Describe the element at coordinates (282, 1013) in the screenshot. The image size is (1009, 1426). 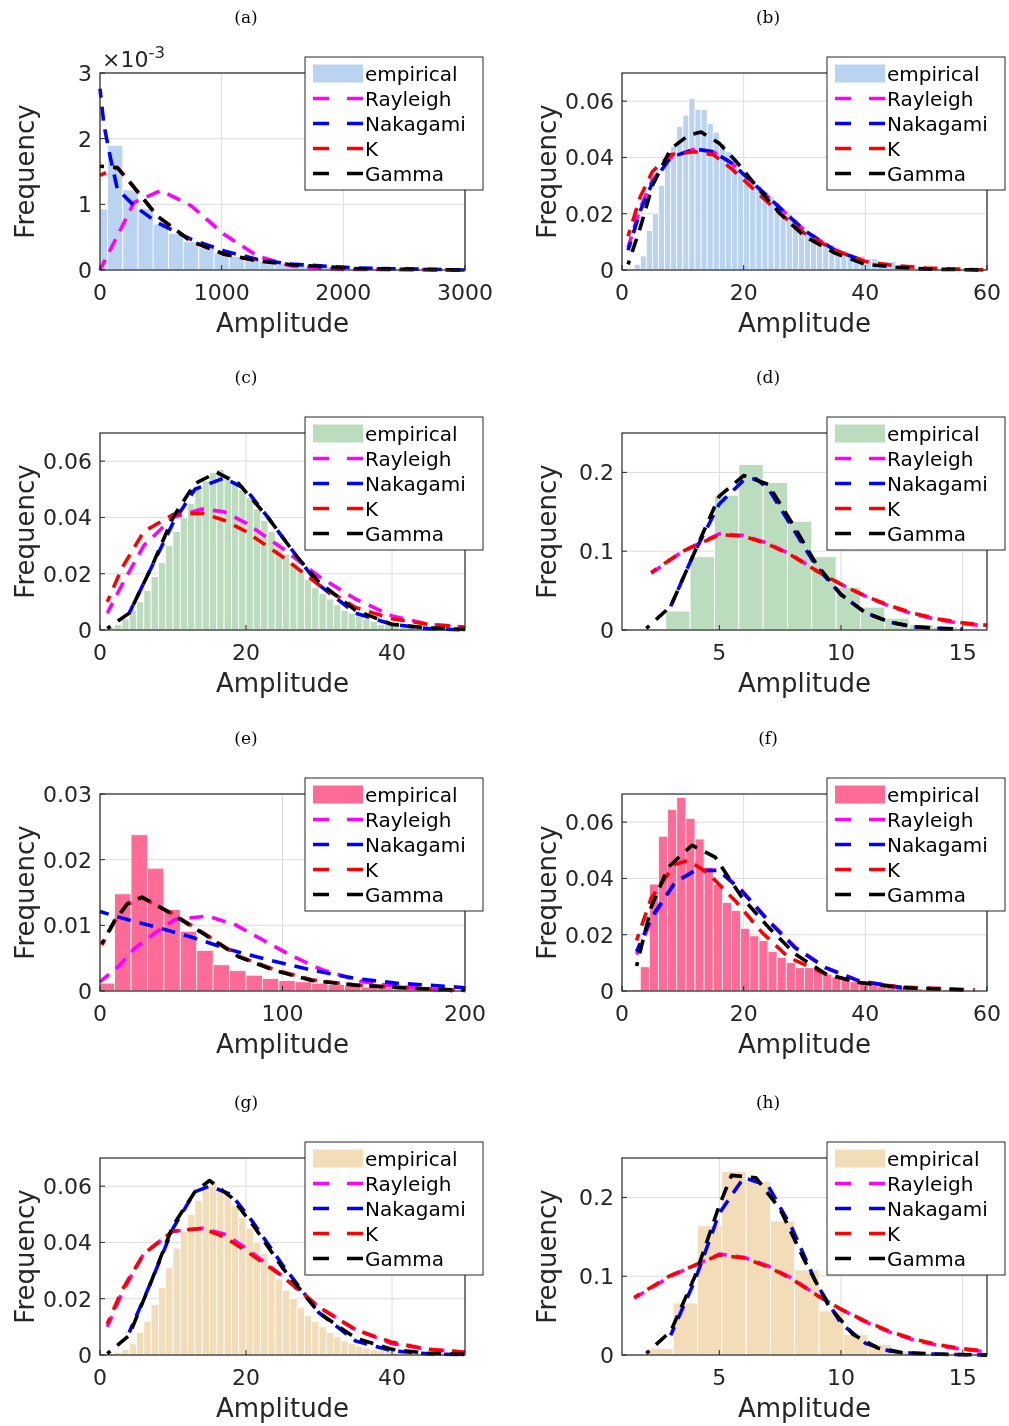
I see `x-tick-label: 100` at that location.